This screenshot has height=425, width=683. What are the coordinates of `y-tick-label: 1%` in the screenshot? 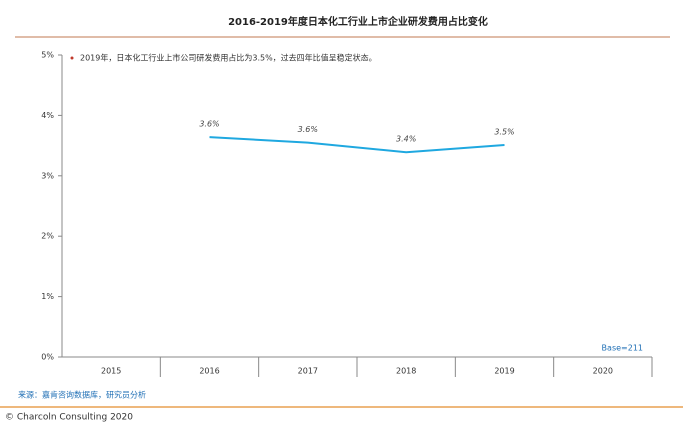 It's located at (47, 296).